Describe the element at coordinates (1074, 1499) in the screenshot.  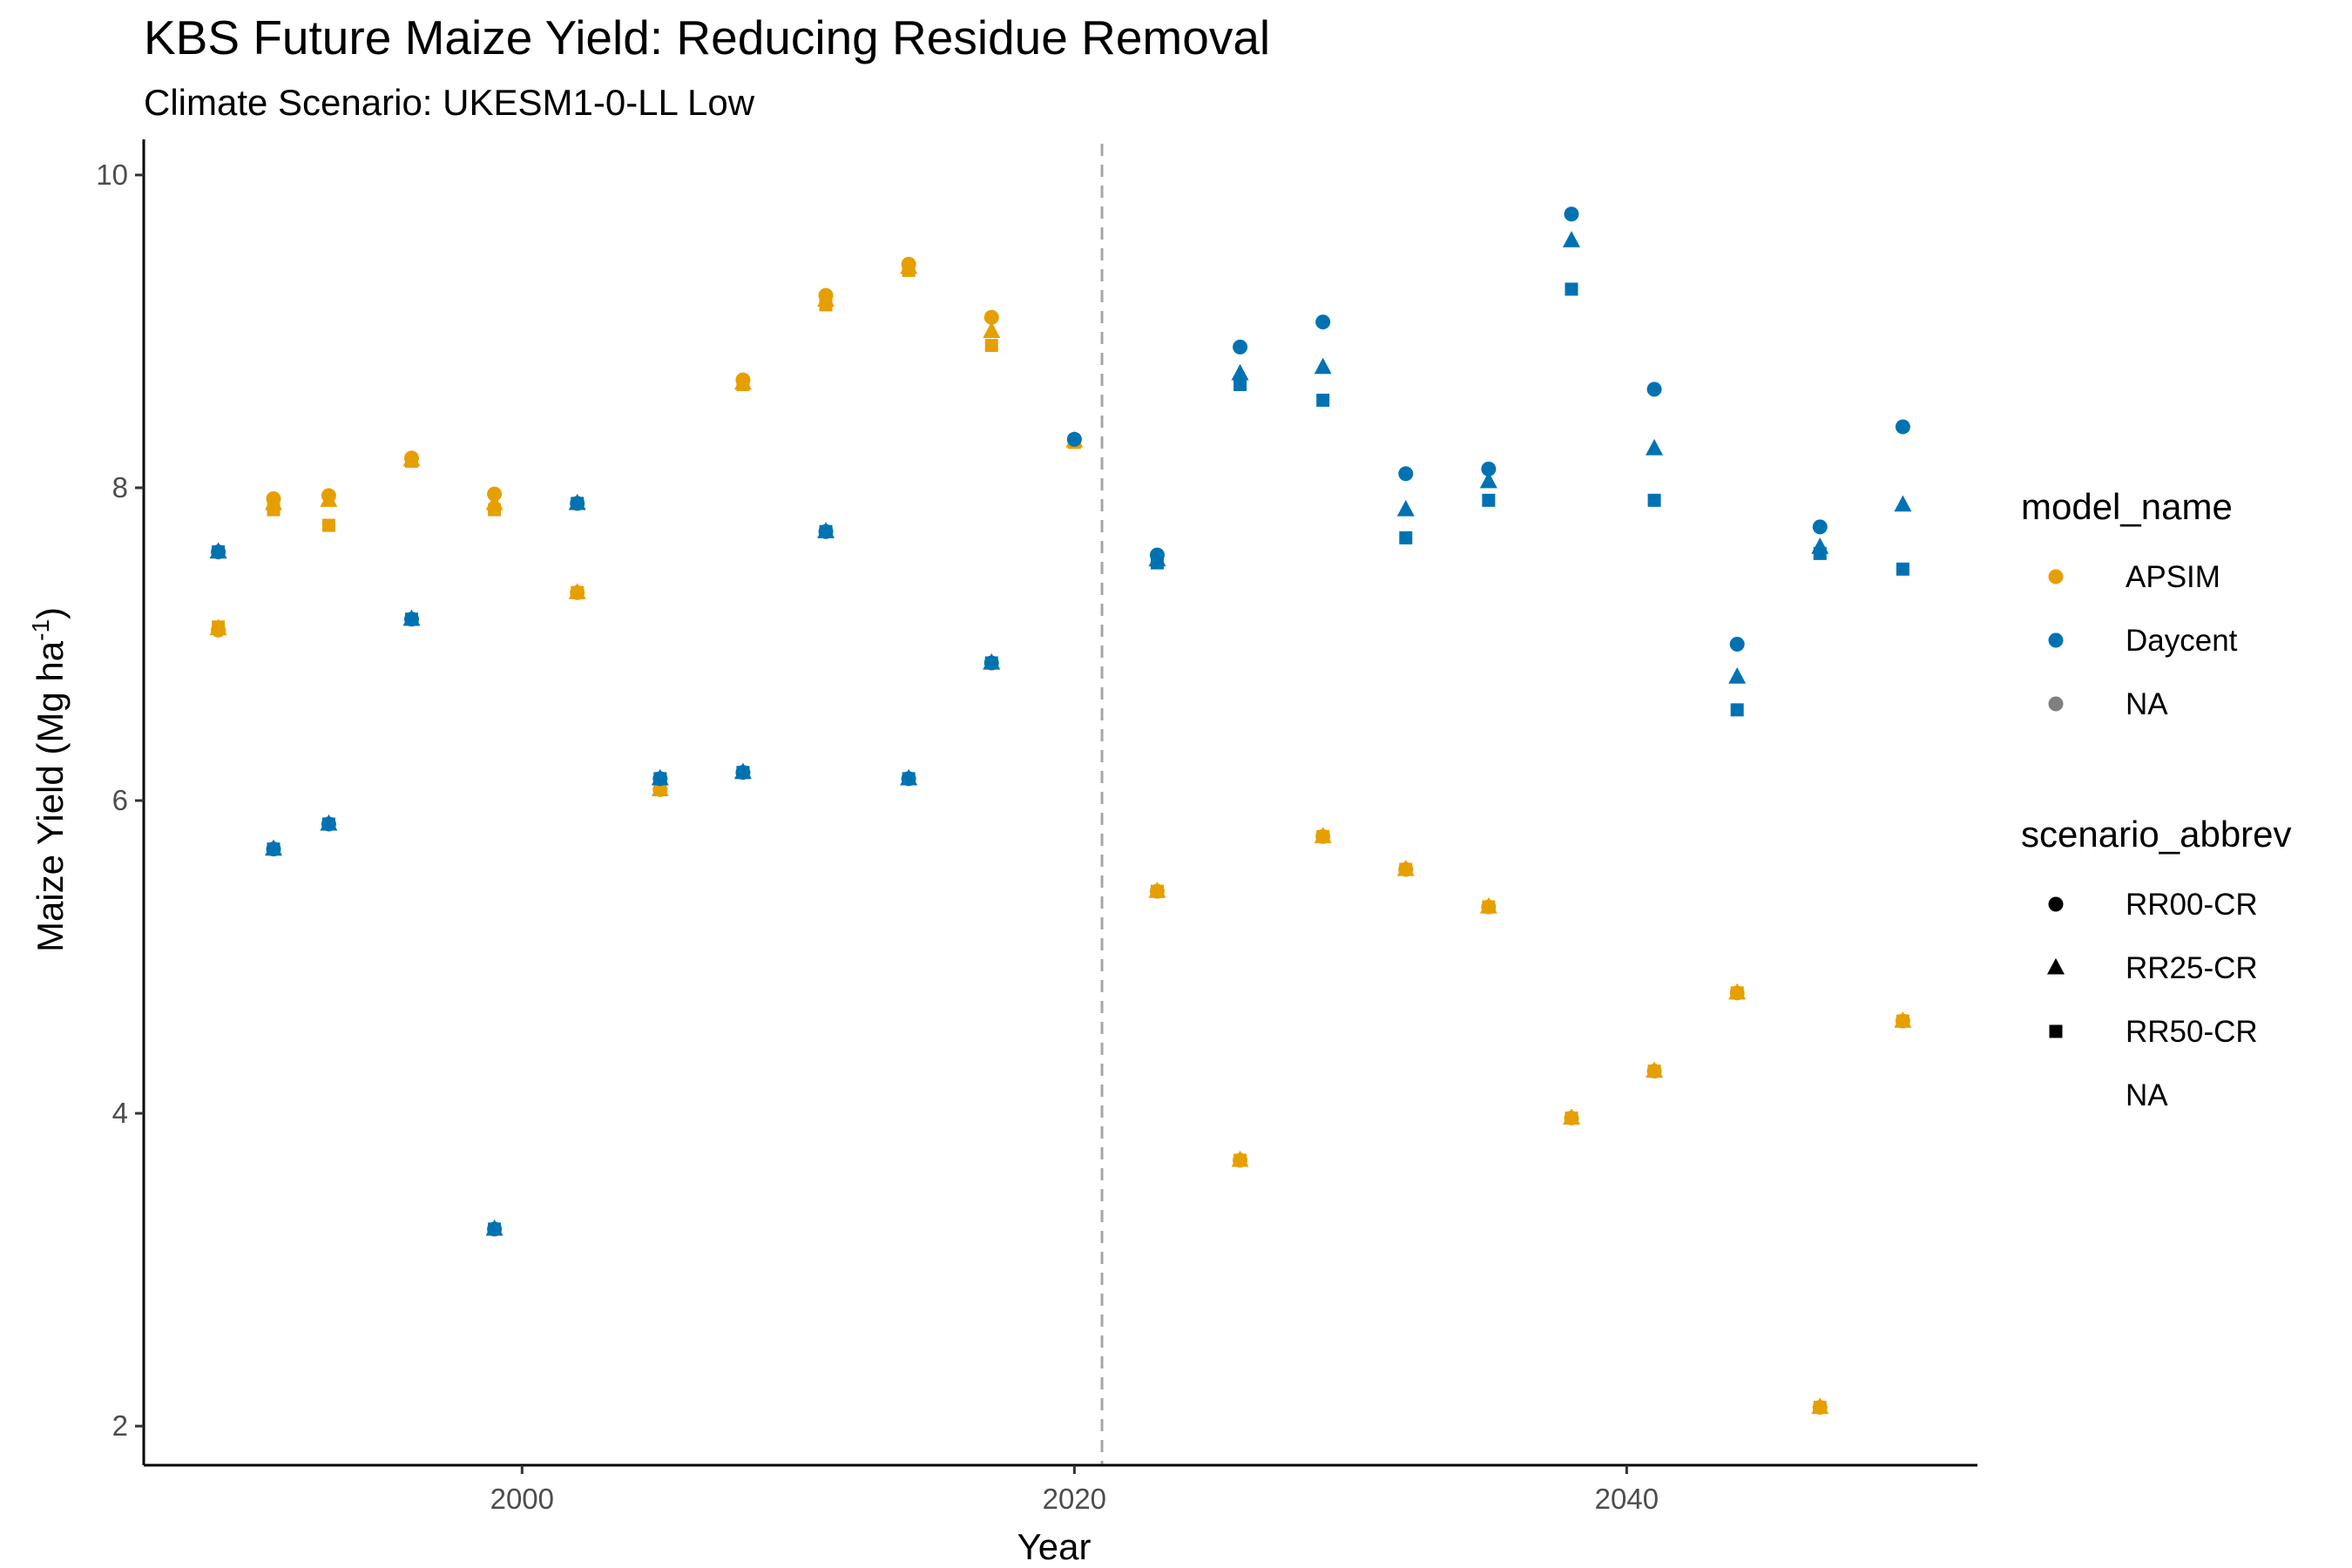
I see `x-tick-label: 2020` at that location.